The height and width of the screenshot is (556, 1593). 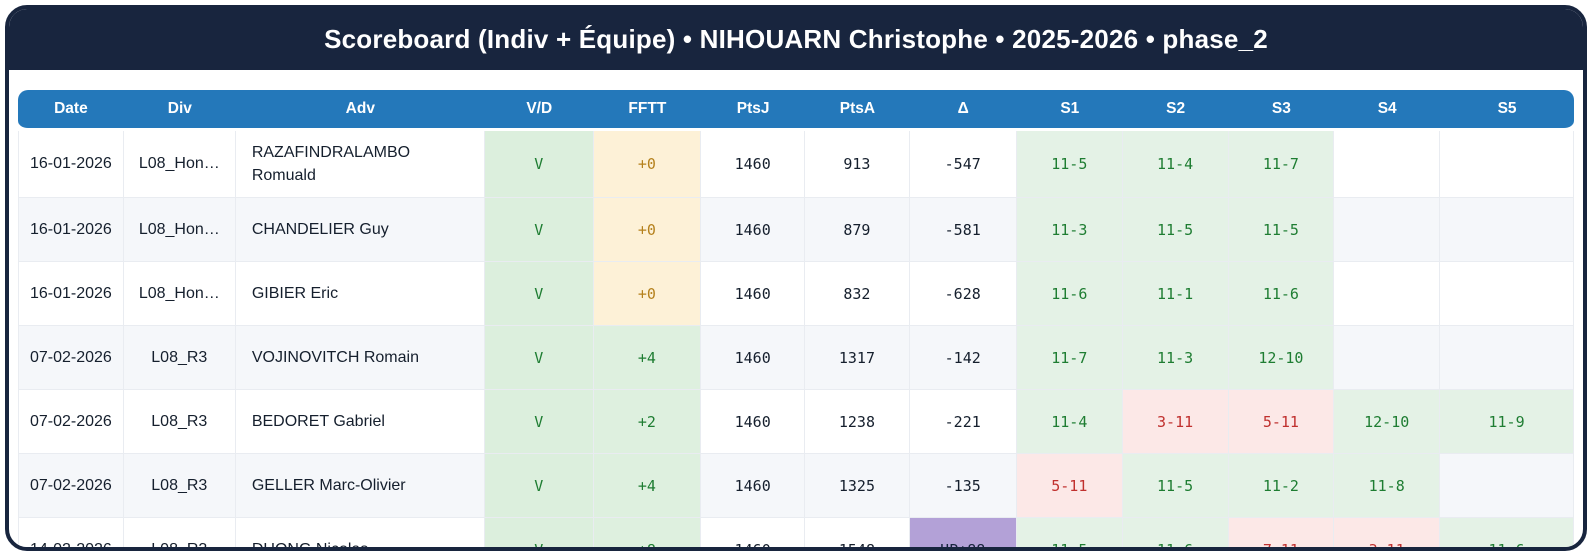 What do you see at coordinates (857, 230) in the screenshot?
I see `cell-ptsa: 879` at bounding box center [857, 230].